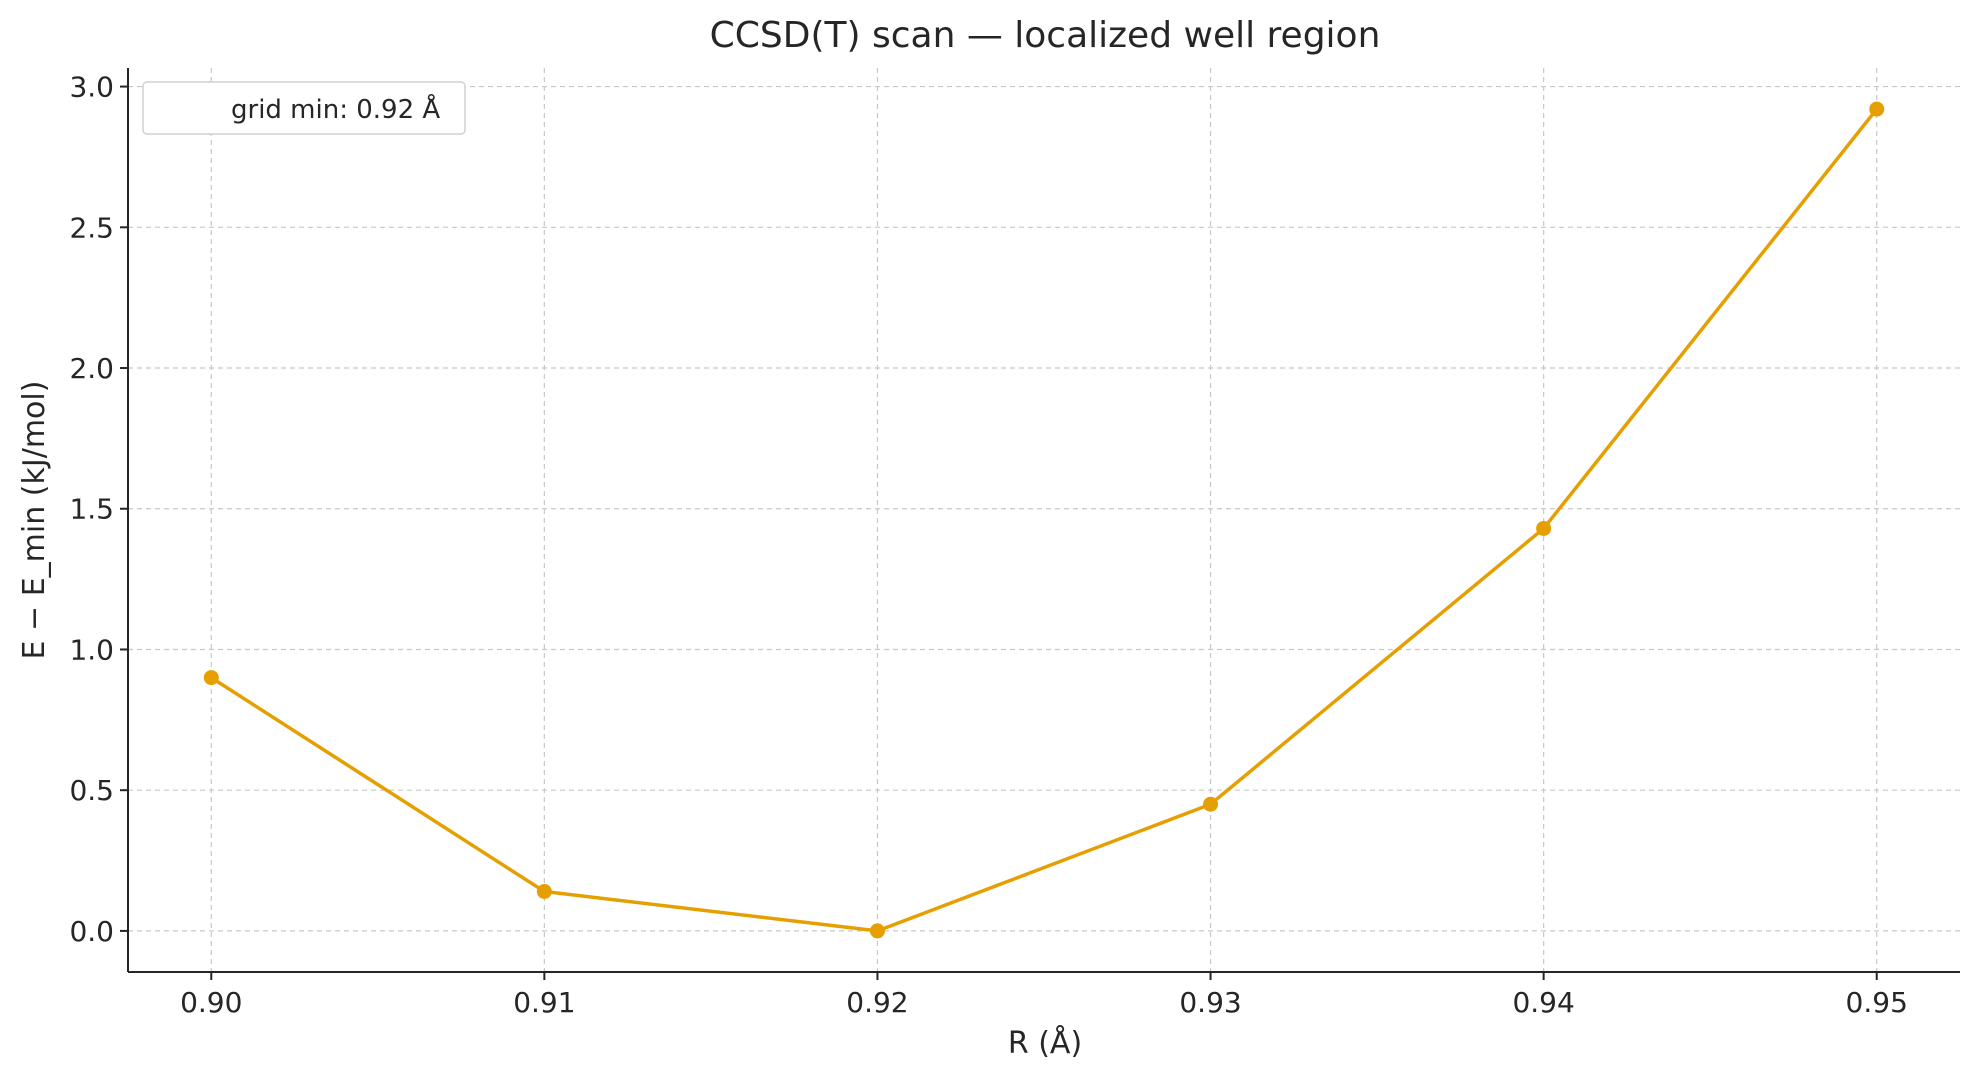 The width and height of the screenshot is (1979, 1080). Describe the element at coordinates (91, 87) in the screenshot. I see `y-tick-label: 3.0` at that location.